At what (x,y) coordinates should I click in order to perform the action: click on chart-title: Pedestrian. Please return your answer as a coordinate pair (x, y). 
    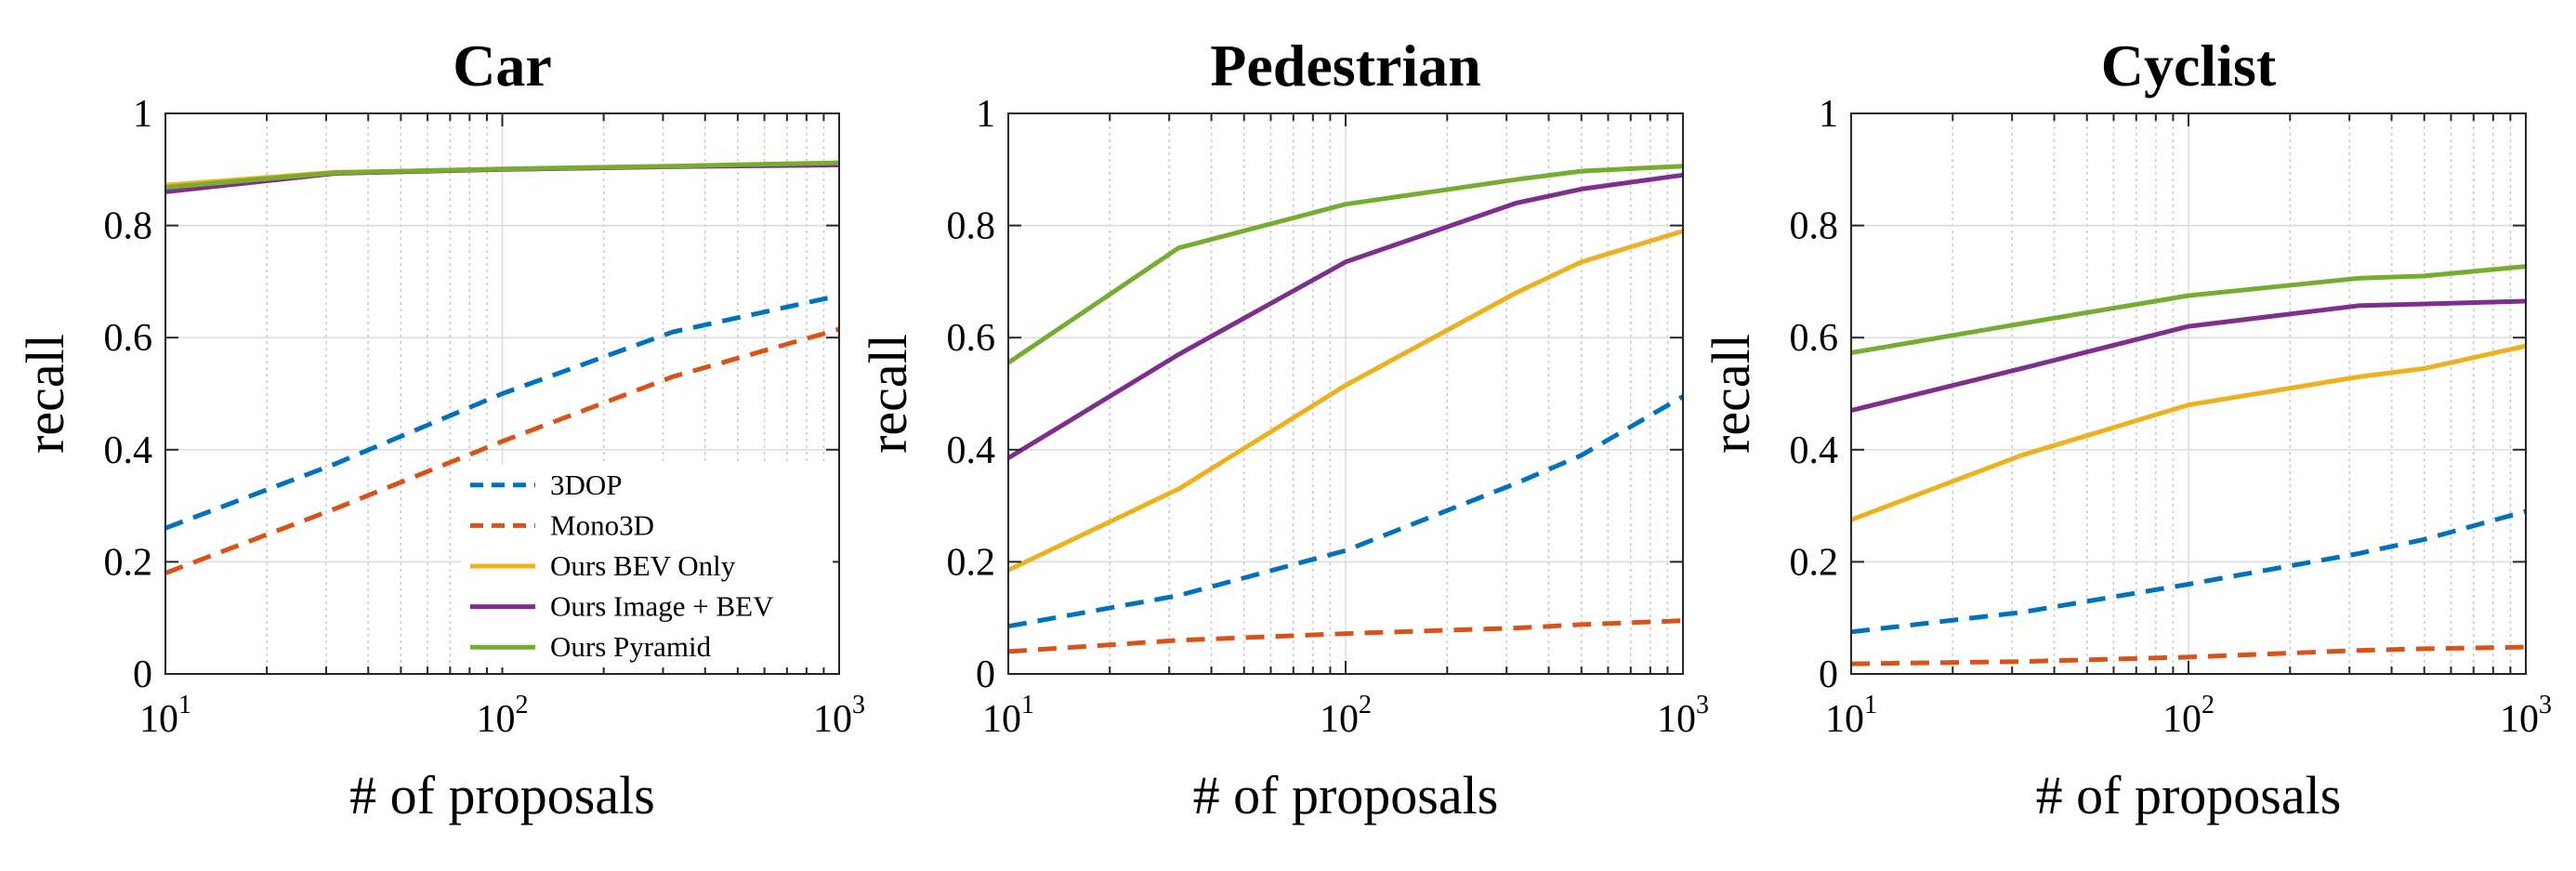
    Looking at the image, I should click on (1345, 66).